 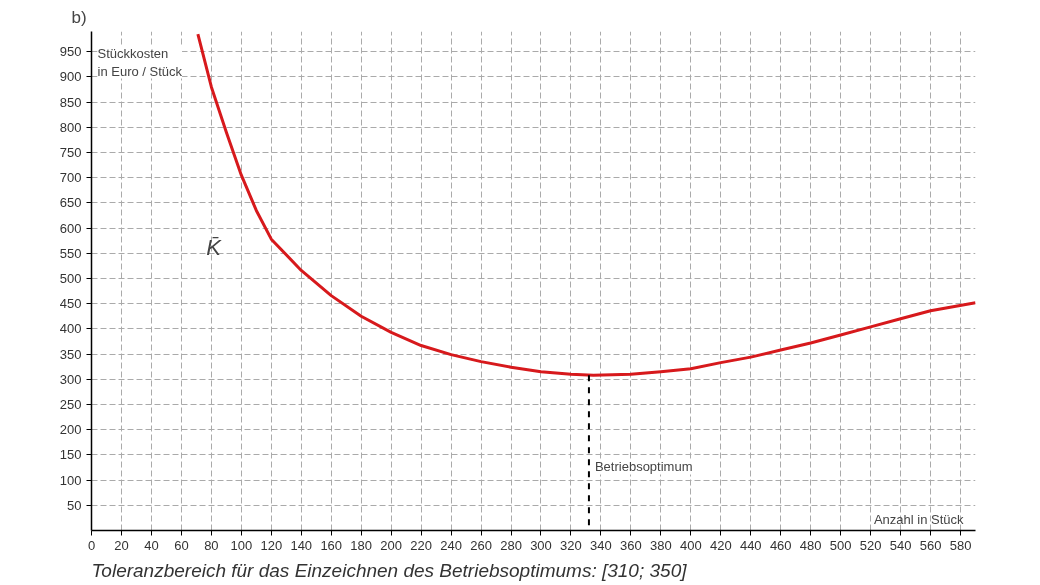 I want to click on x-tick-label: 580, so click(x=960, y=545).